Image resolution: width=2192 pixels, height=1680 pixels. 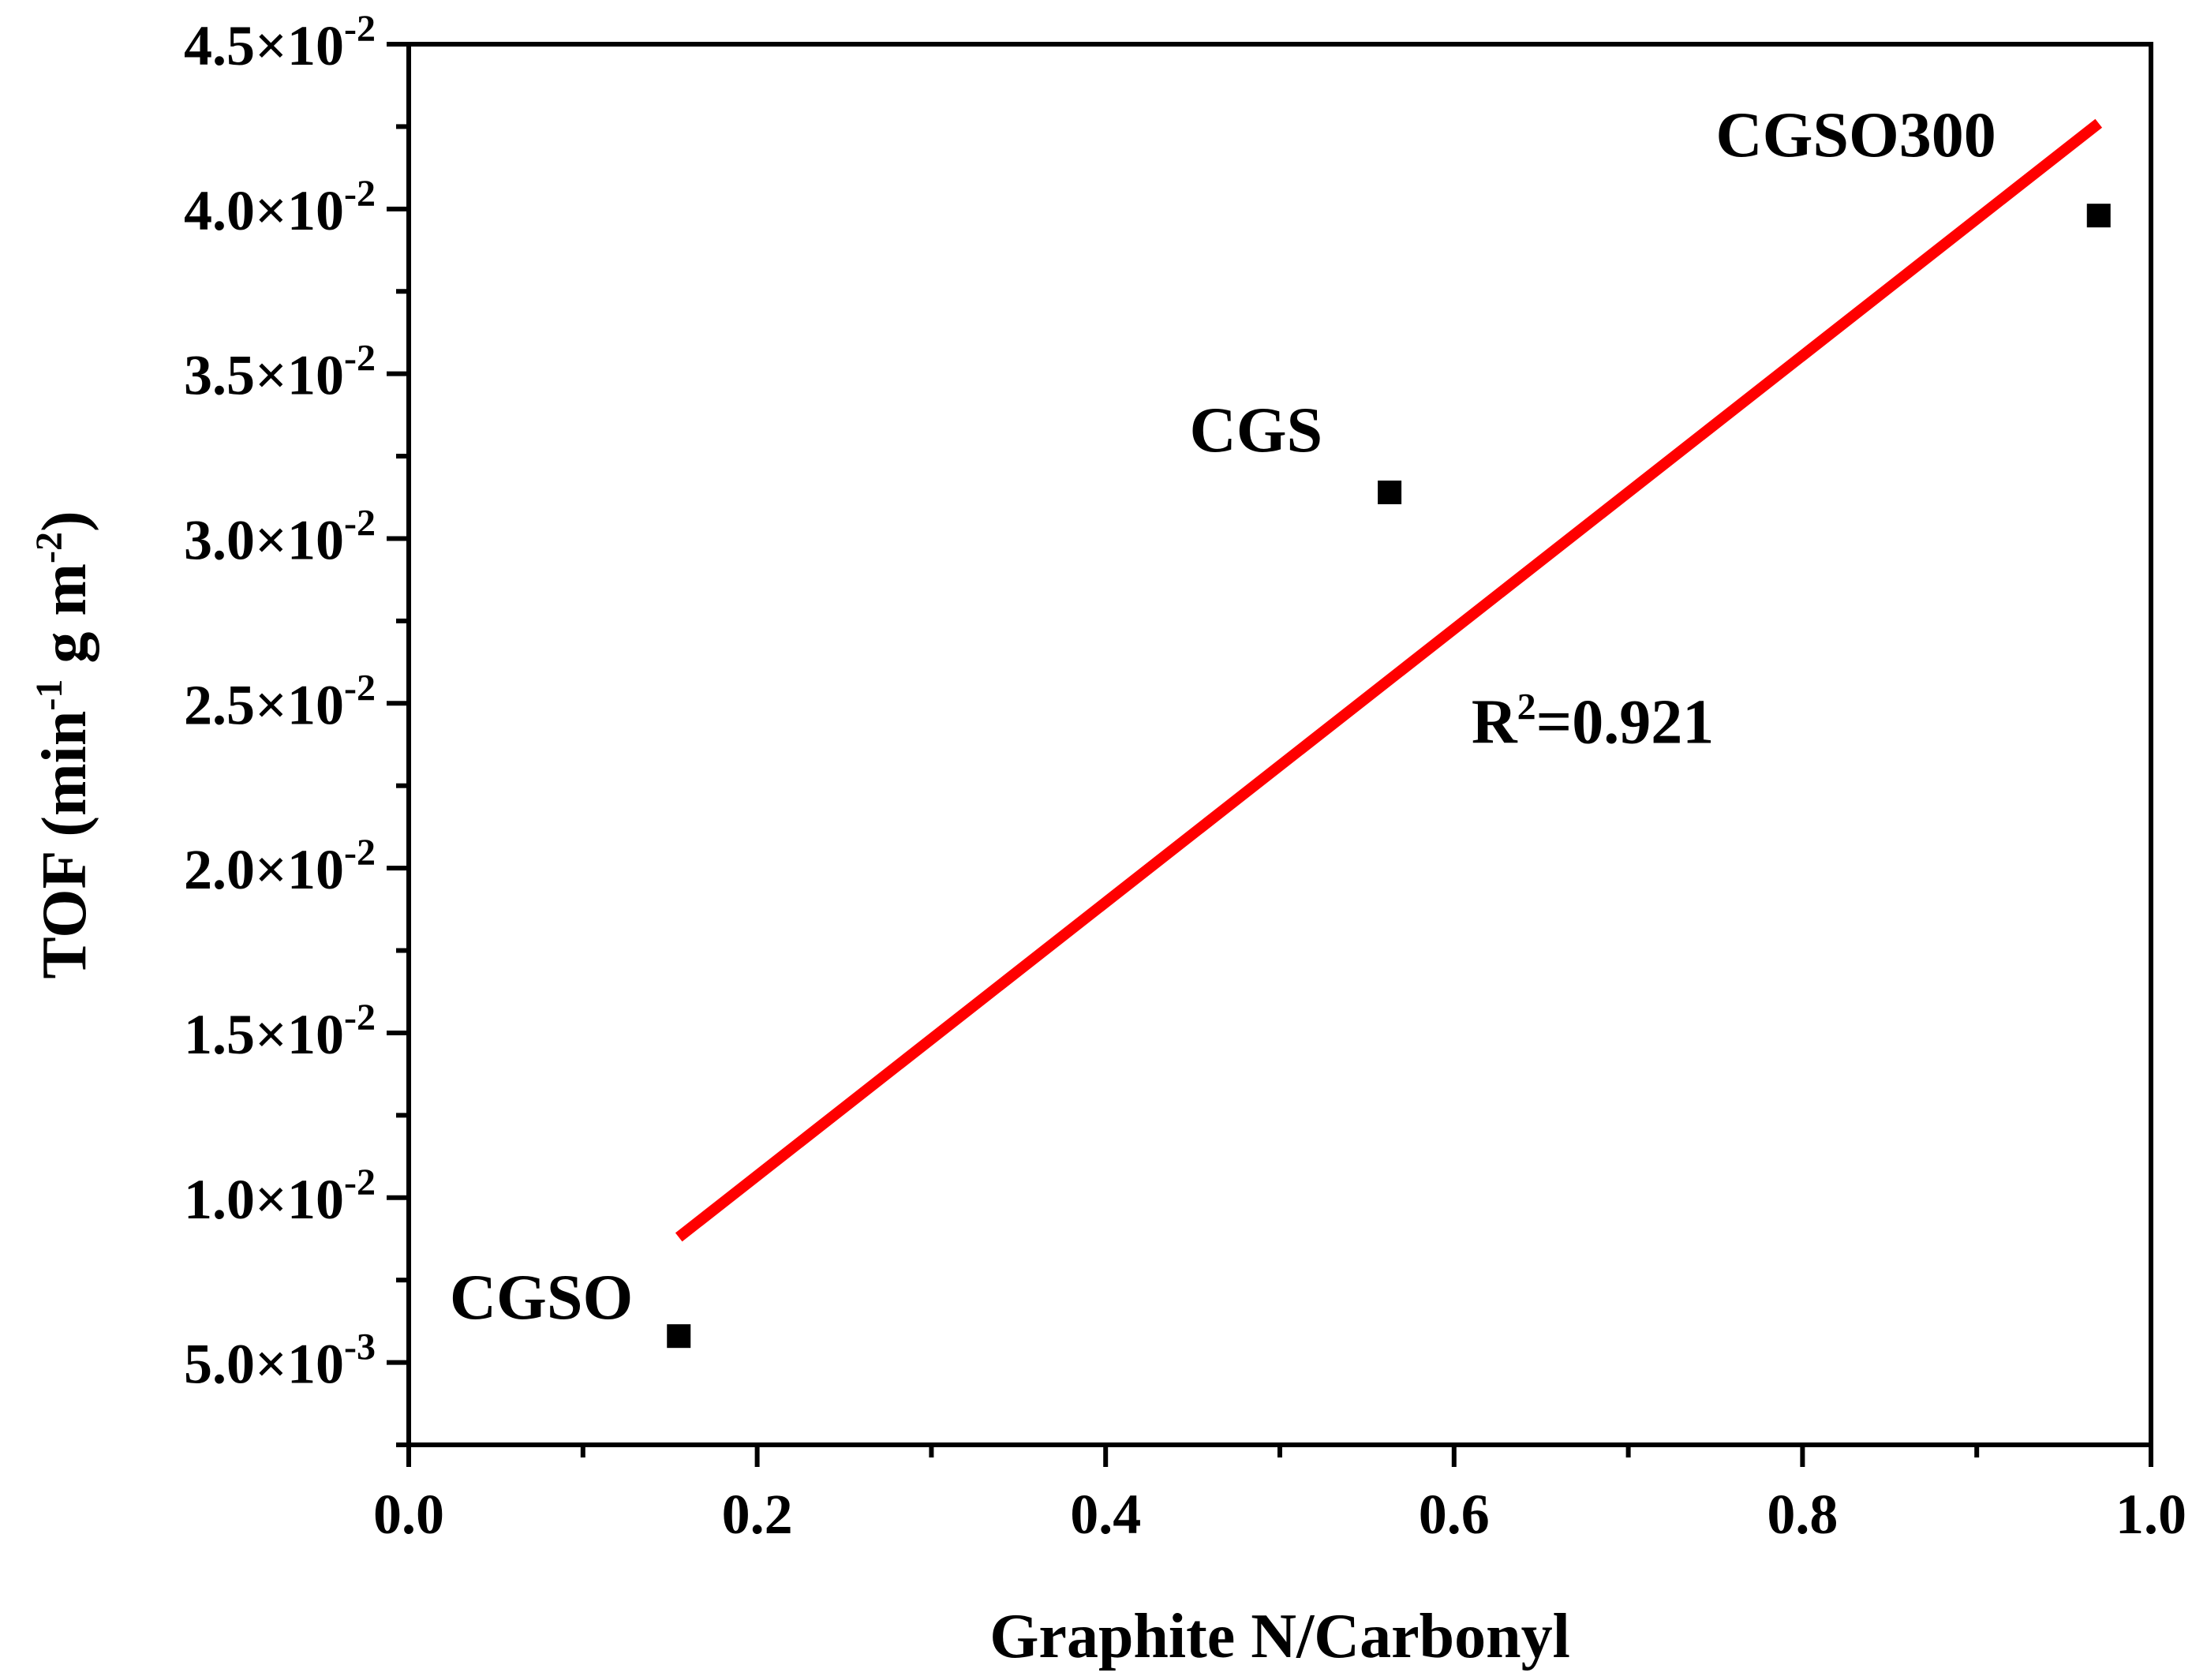 I want to click on y-tick-mantissa: 3.0×10, so click(x=264, y=539).